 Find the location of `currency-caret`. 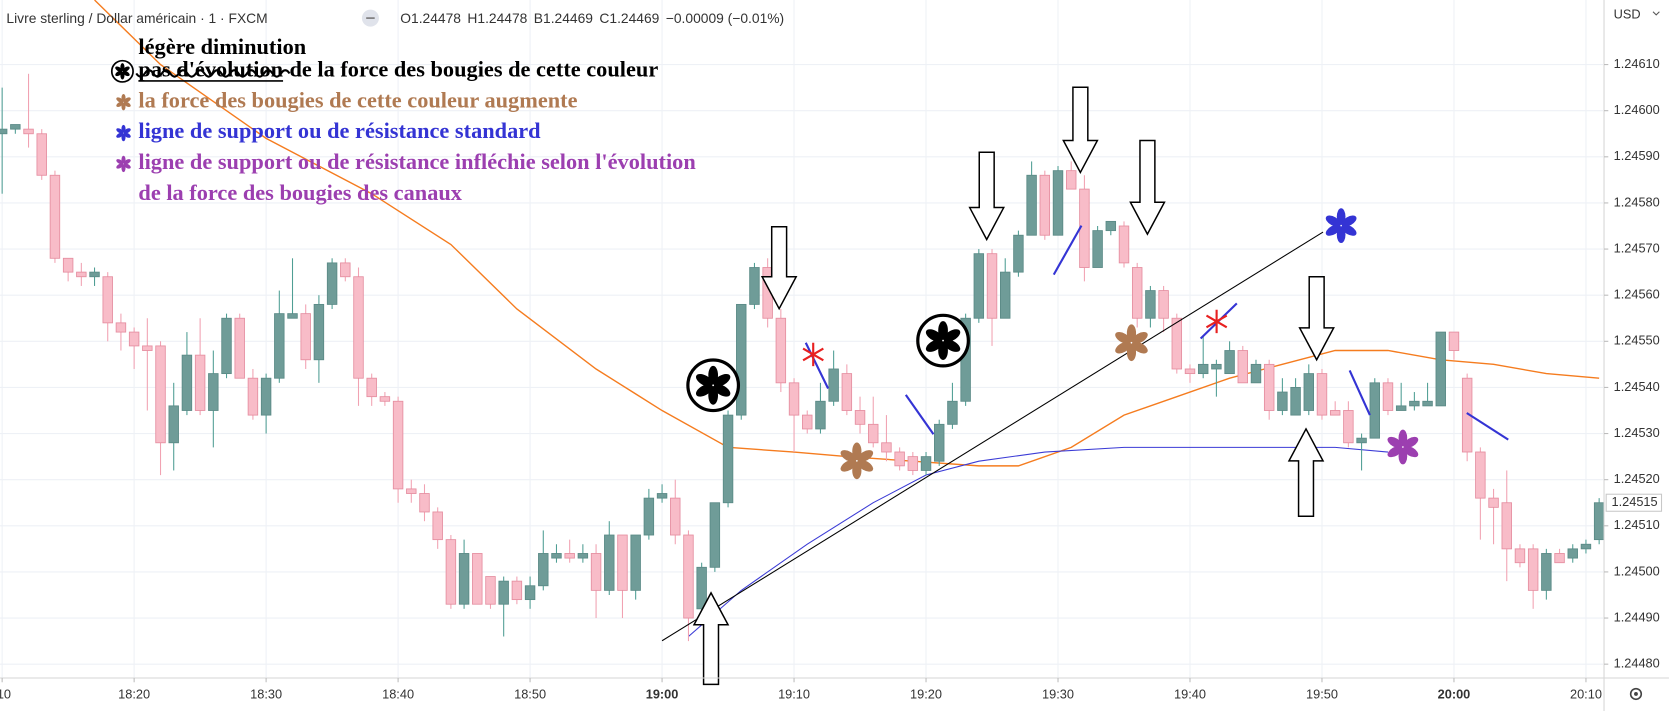

currency-caret is located at coordinates (1656, 13).